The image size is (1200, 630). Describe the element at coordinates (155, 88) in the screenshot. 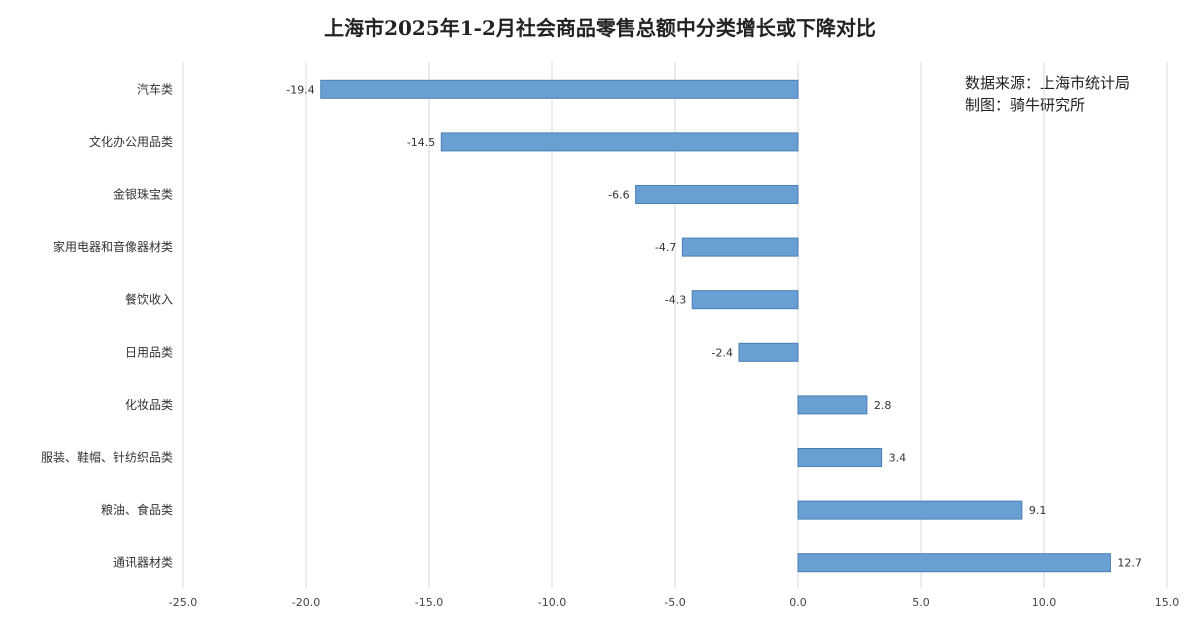

I see `category-label: 汽车类` at that location.